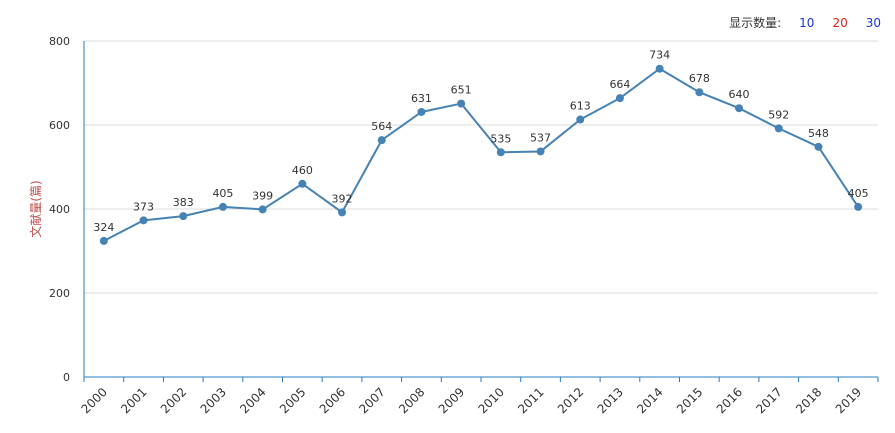 The height and width of the screenshot is (433, 895). Describe the element at coordinates (342, 198) in the screenshot. I see `data-label: 392` at that location.